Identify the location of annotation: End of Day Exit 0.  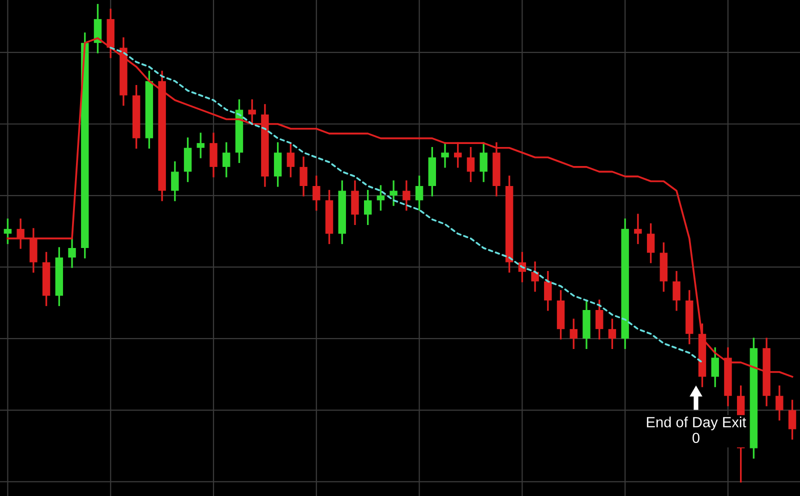
(696, 430).